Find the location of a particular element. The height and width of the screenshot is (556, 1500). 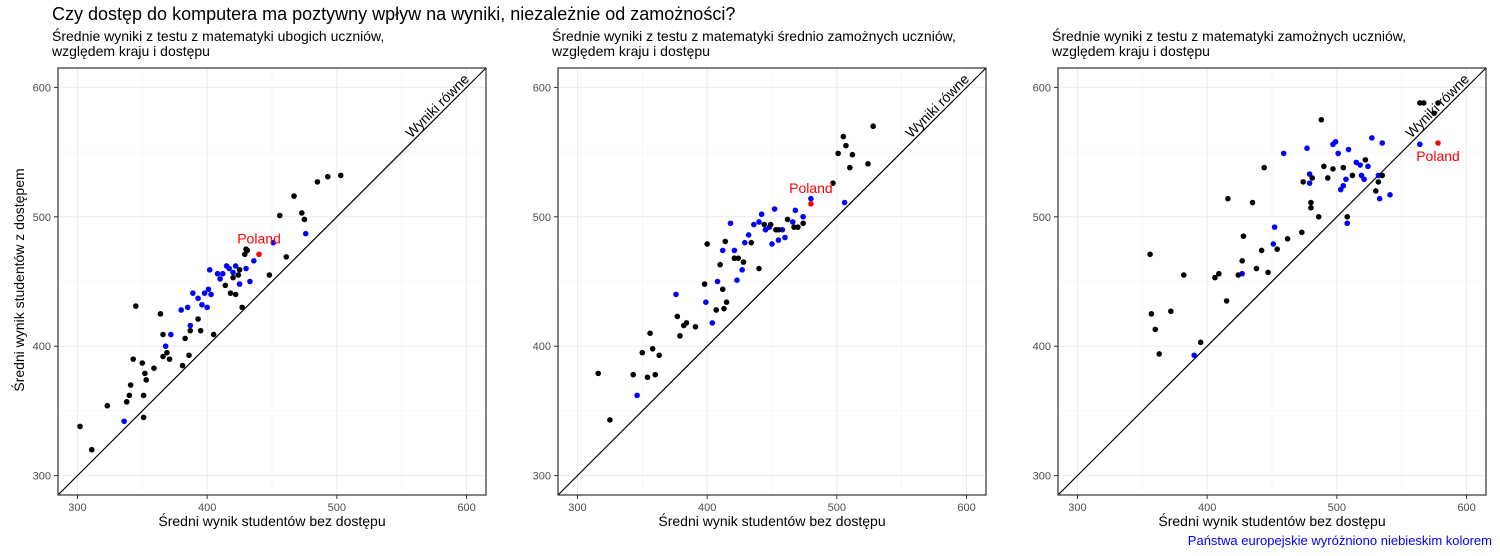

x-tick-label: 600 is located at coordinates (1466, 508).